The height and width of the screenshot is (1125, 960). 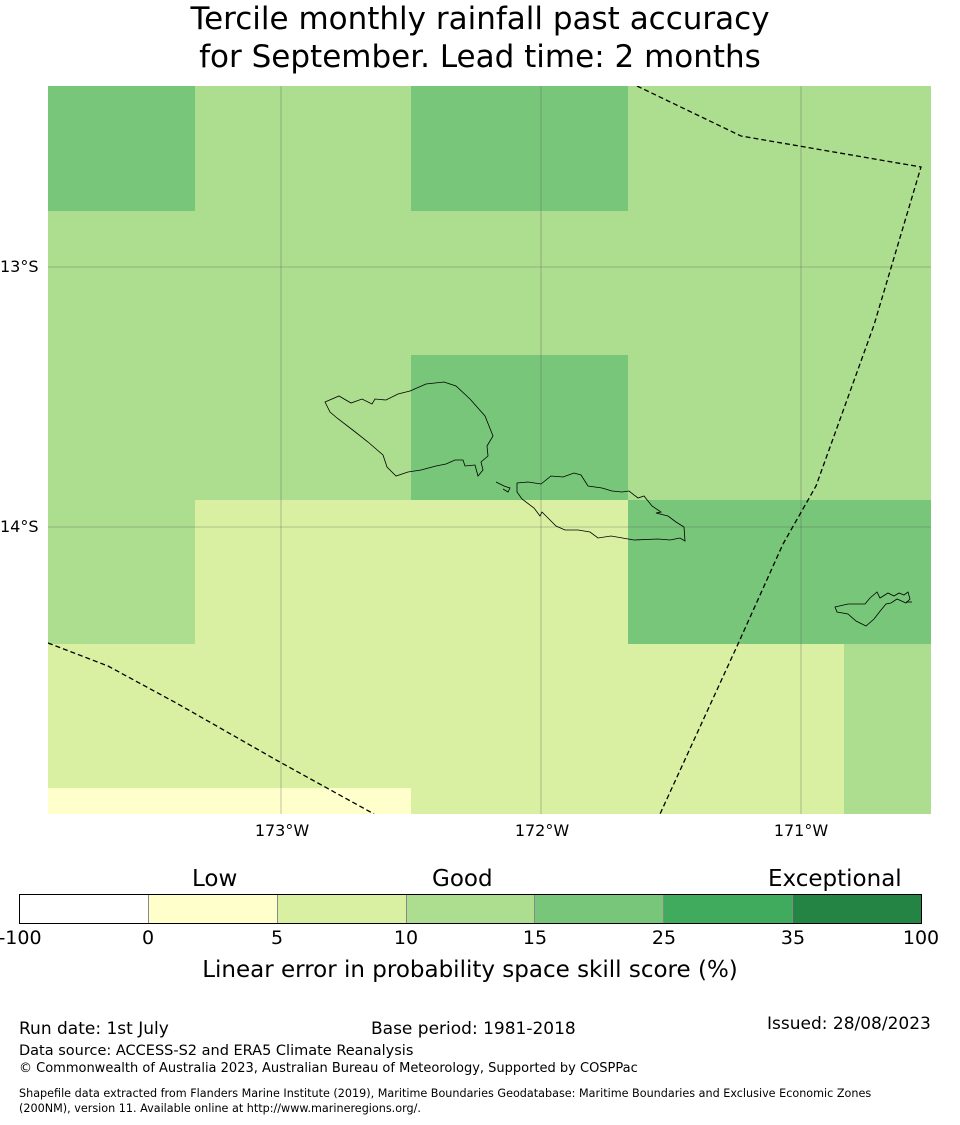 What do you see at coordinates (409, 429) in the screenshot?
I see `savaii-island` at bounding box center [409, 429].